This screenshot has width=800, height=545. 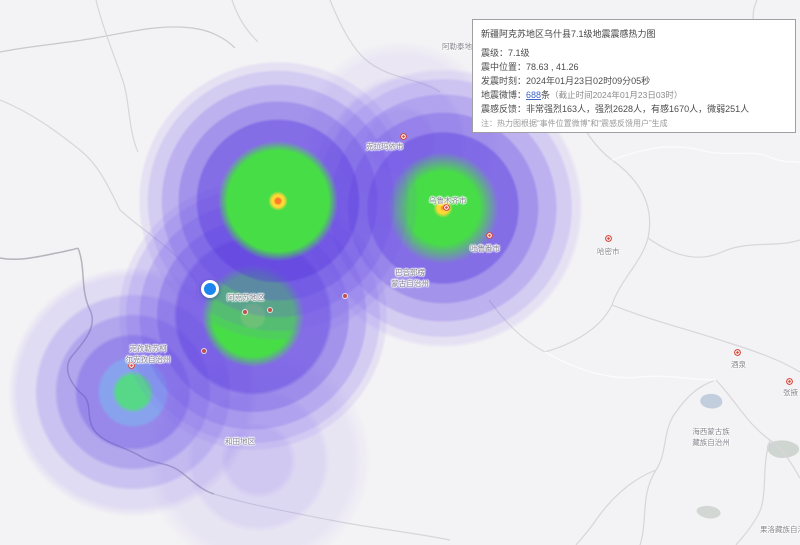 I want to click on weibo-count-row: 地震微博：688条（截止时间2024年01月23日03时）, so click(x=582, y=95).